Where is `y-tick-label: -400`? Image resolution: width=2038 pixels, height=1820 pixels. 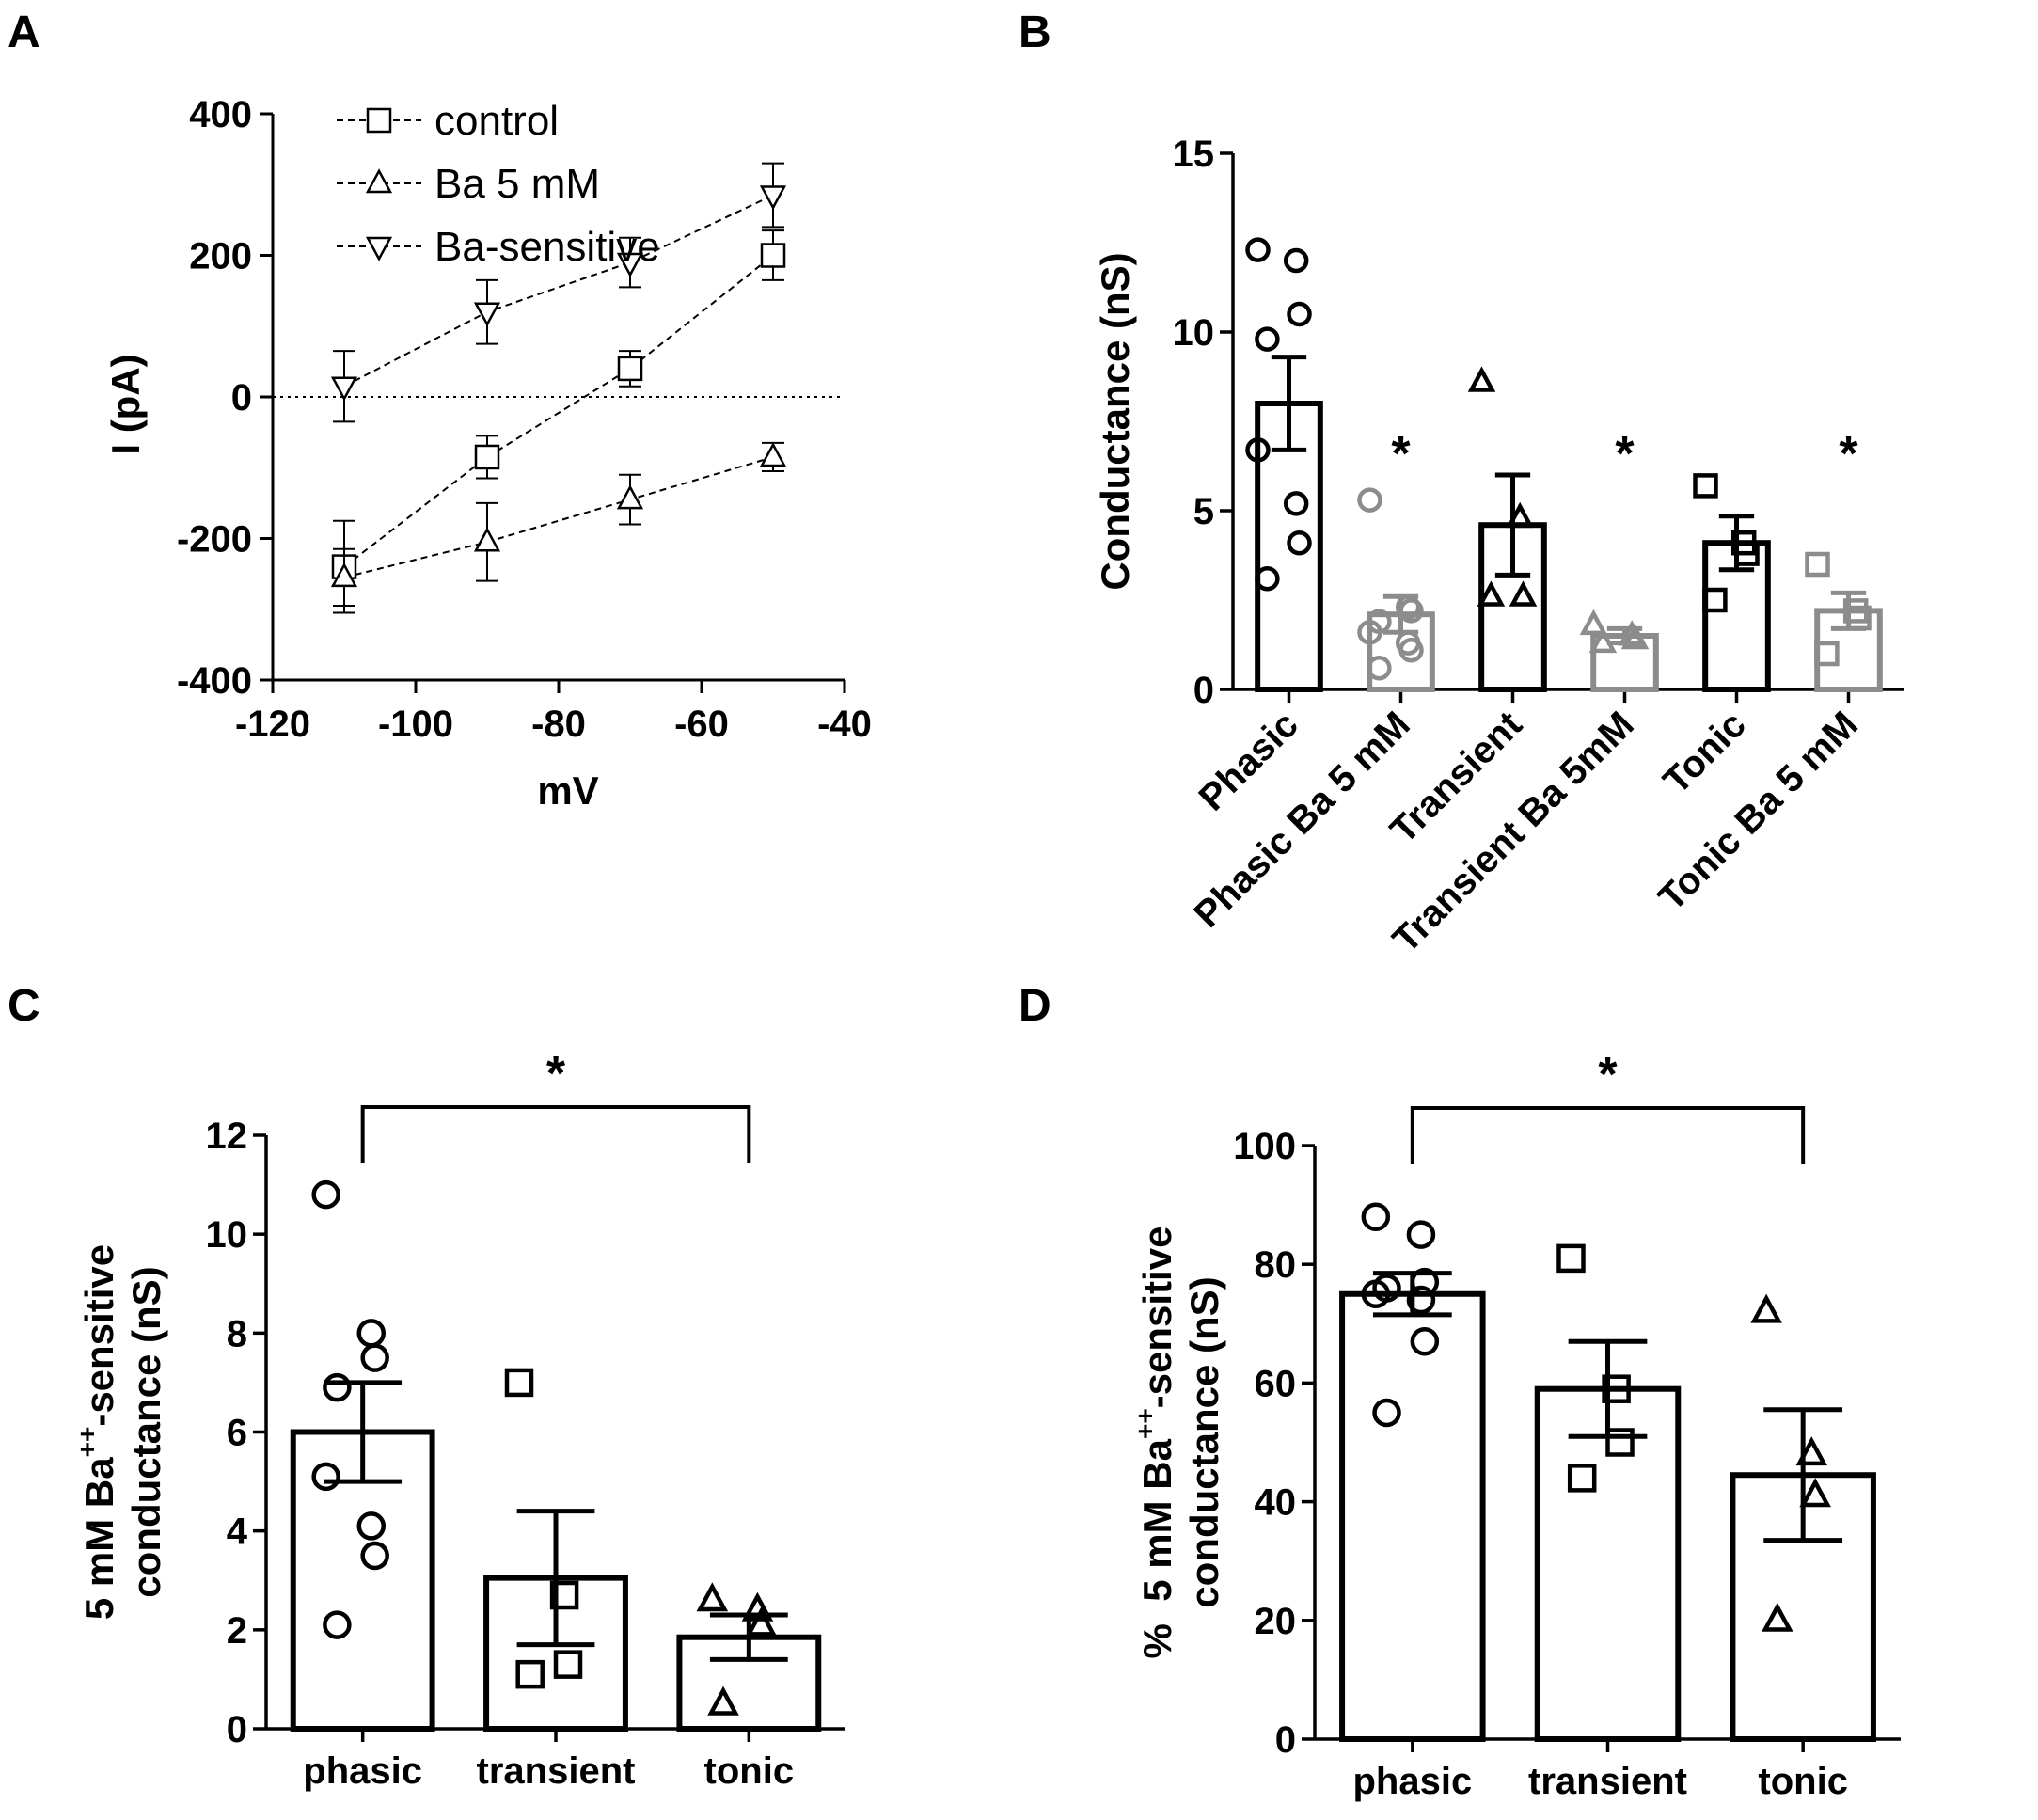
y-tick-label: -400 is located at coordinates (214, 681).